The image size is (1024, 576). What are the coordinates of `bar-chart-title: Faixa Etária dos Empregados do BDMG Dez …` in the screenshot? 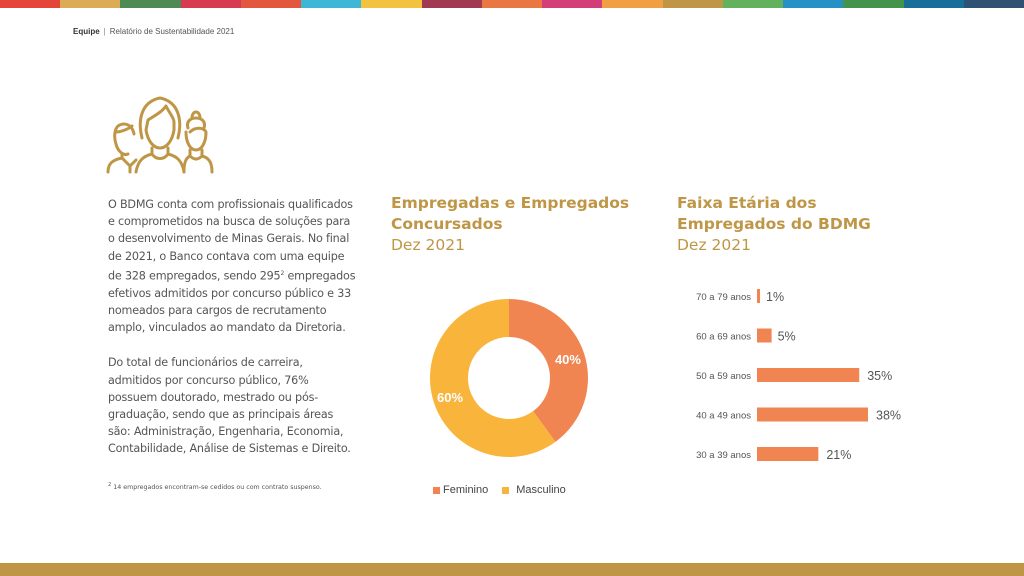 It's located at (807, 224).